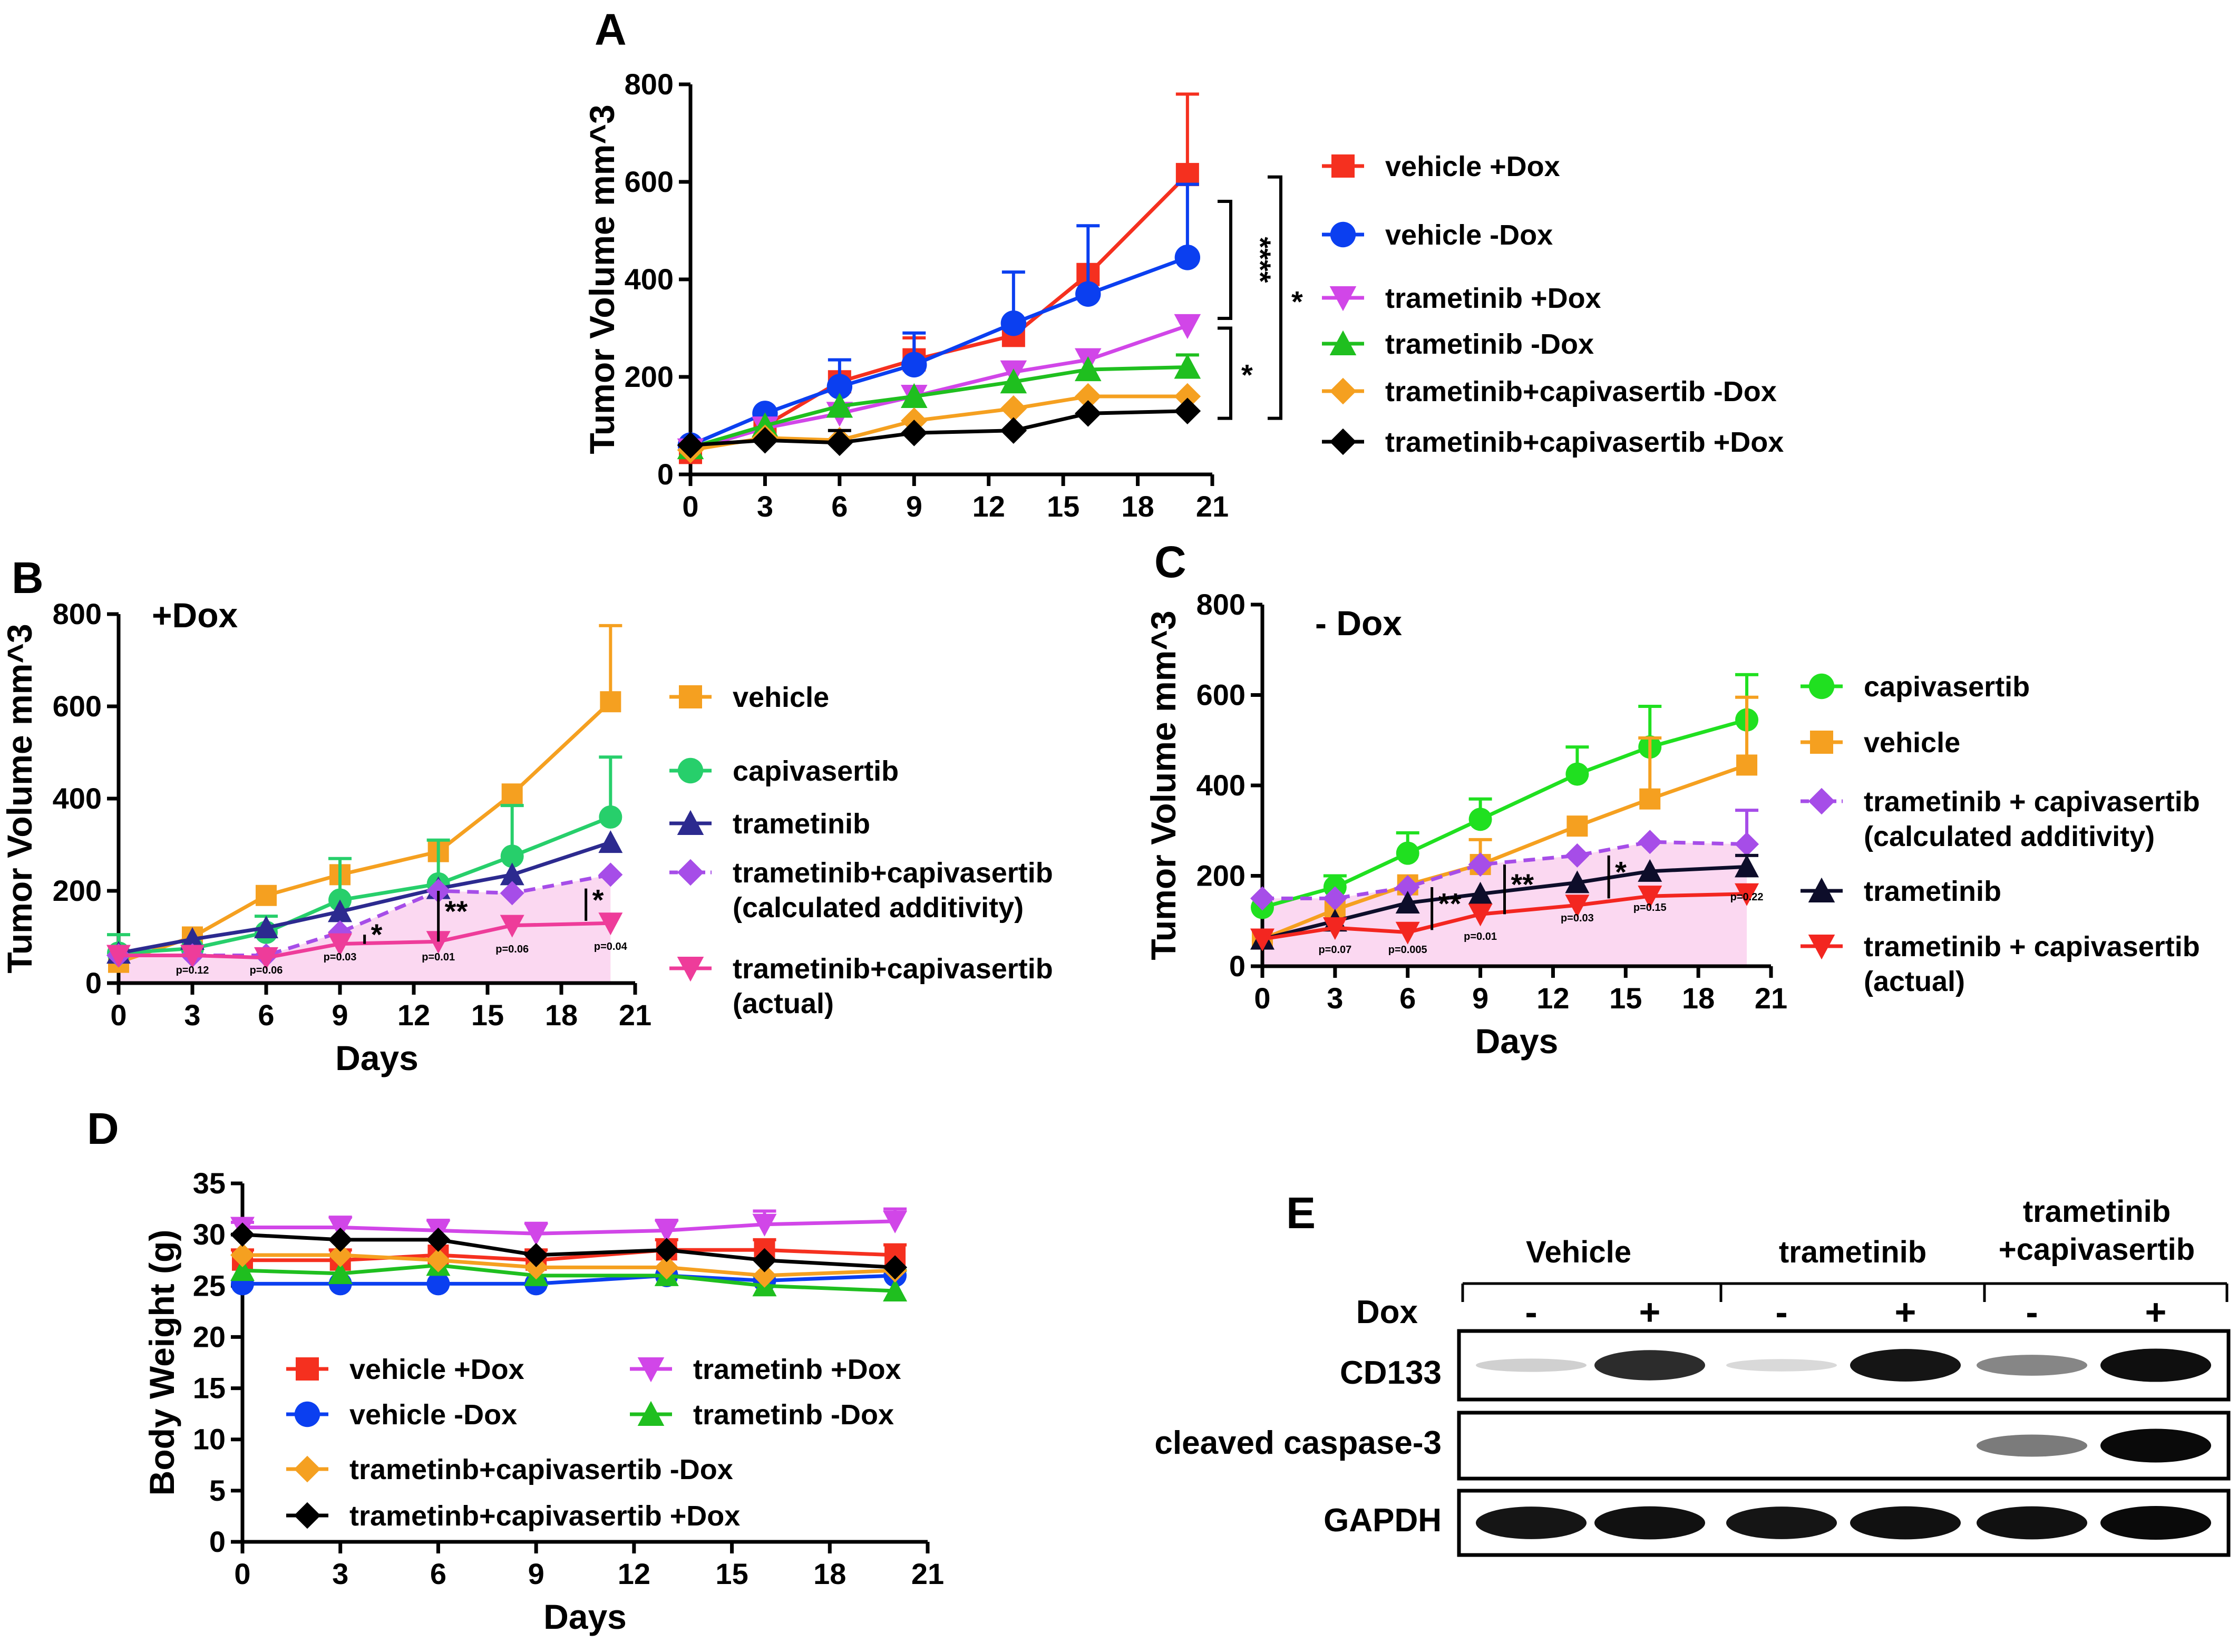 The width and height of the screenshot is (2238, 1652). What do you see at coordinates (1621, 873) in the screenshot?
I see `sig-label: *` at bounding box center [1621, 873].